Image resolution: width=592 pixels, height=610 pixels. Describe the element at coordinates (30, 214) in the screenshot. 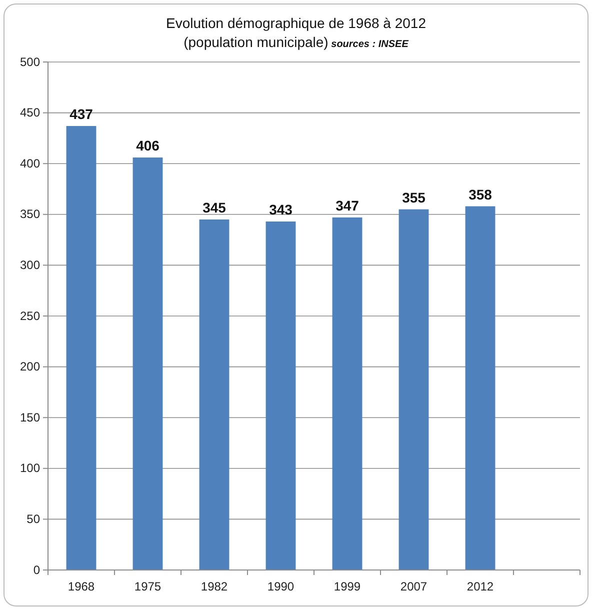

I see `y-tick-label: 350` at that location.